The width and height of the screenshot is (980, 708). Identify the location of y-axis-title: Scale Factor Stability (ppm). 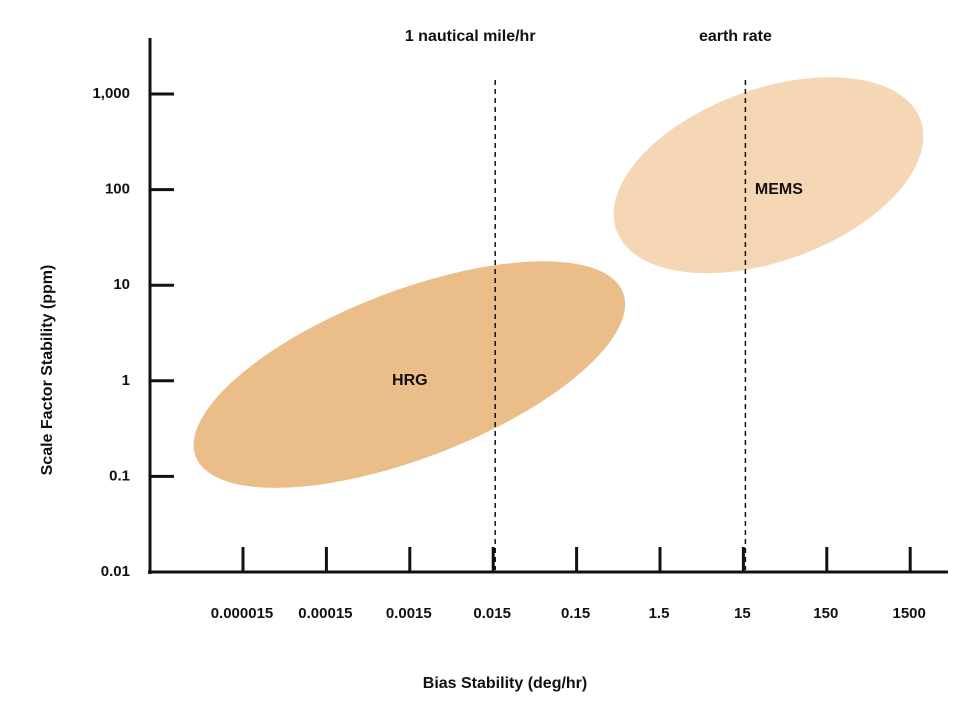
(47, 370).